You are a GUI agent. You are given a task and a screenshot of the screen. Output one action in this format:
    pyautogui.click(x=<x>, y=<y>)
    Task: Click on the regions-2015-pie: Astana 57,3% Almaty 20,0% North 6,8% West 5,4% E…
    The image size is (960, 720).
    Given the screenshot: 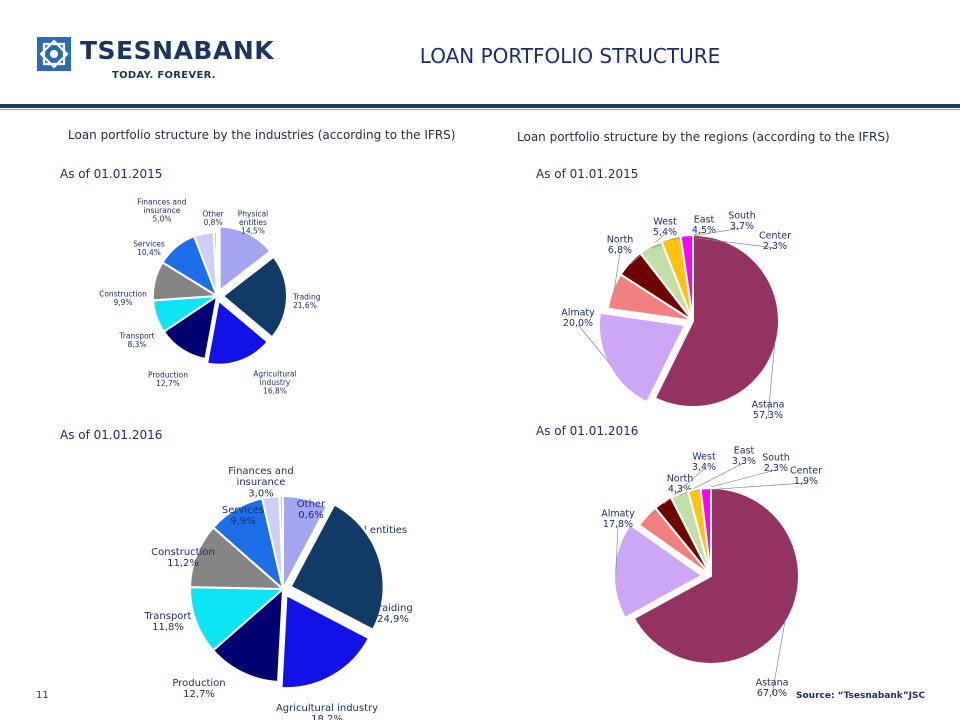 What is the action you would take?
    pyautogui.click(x=676, y=316)
    